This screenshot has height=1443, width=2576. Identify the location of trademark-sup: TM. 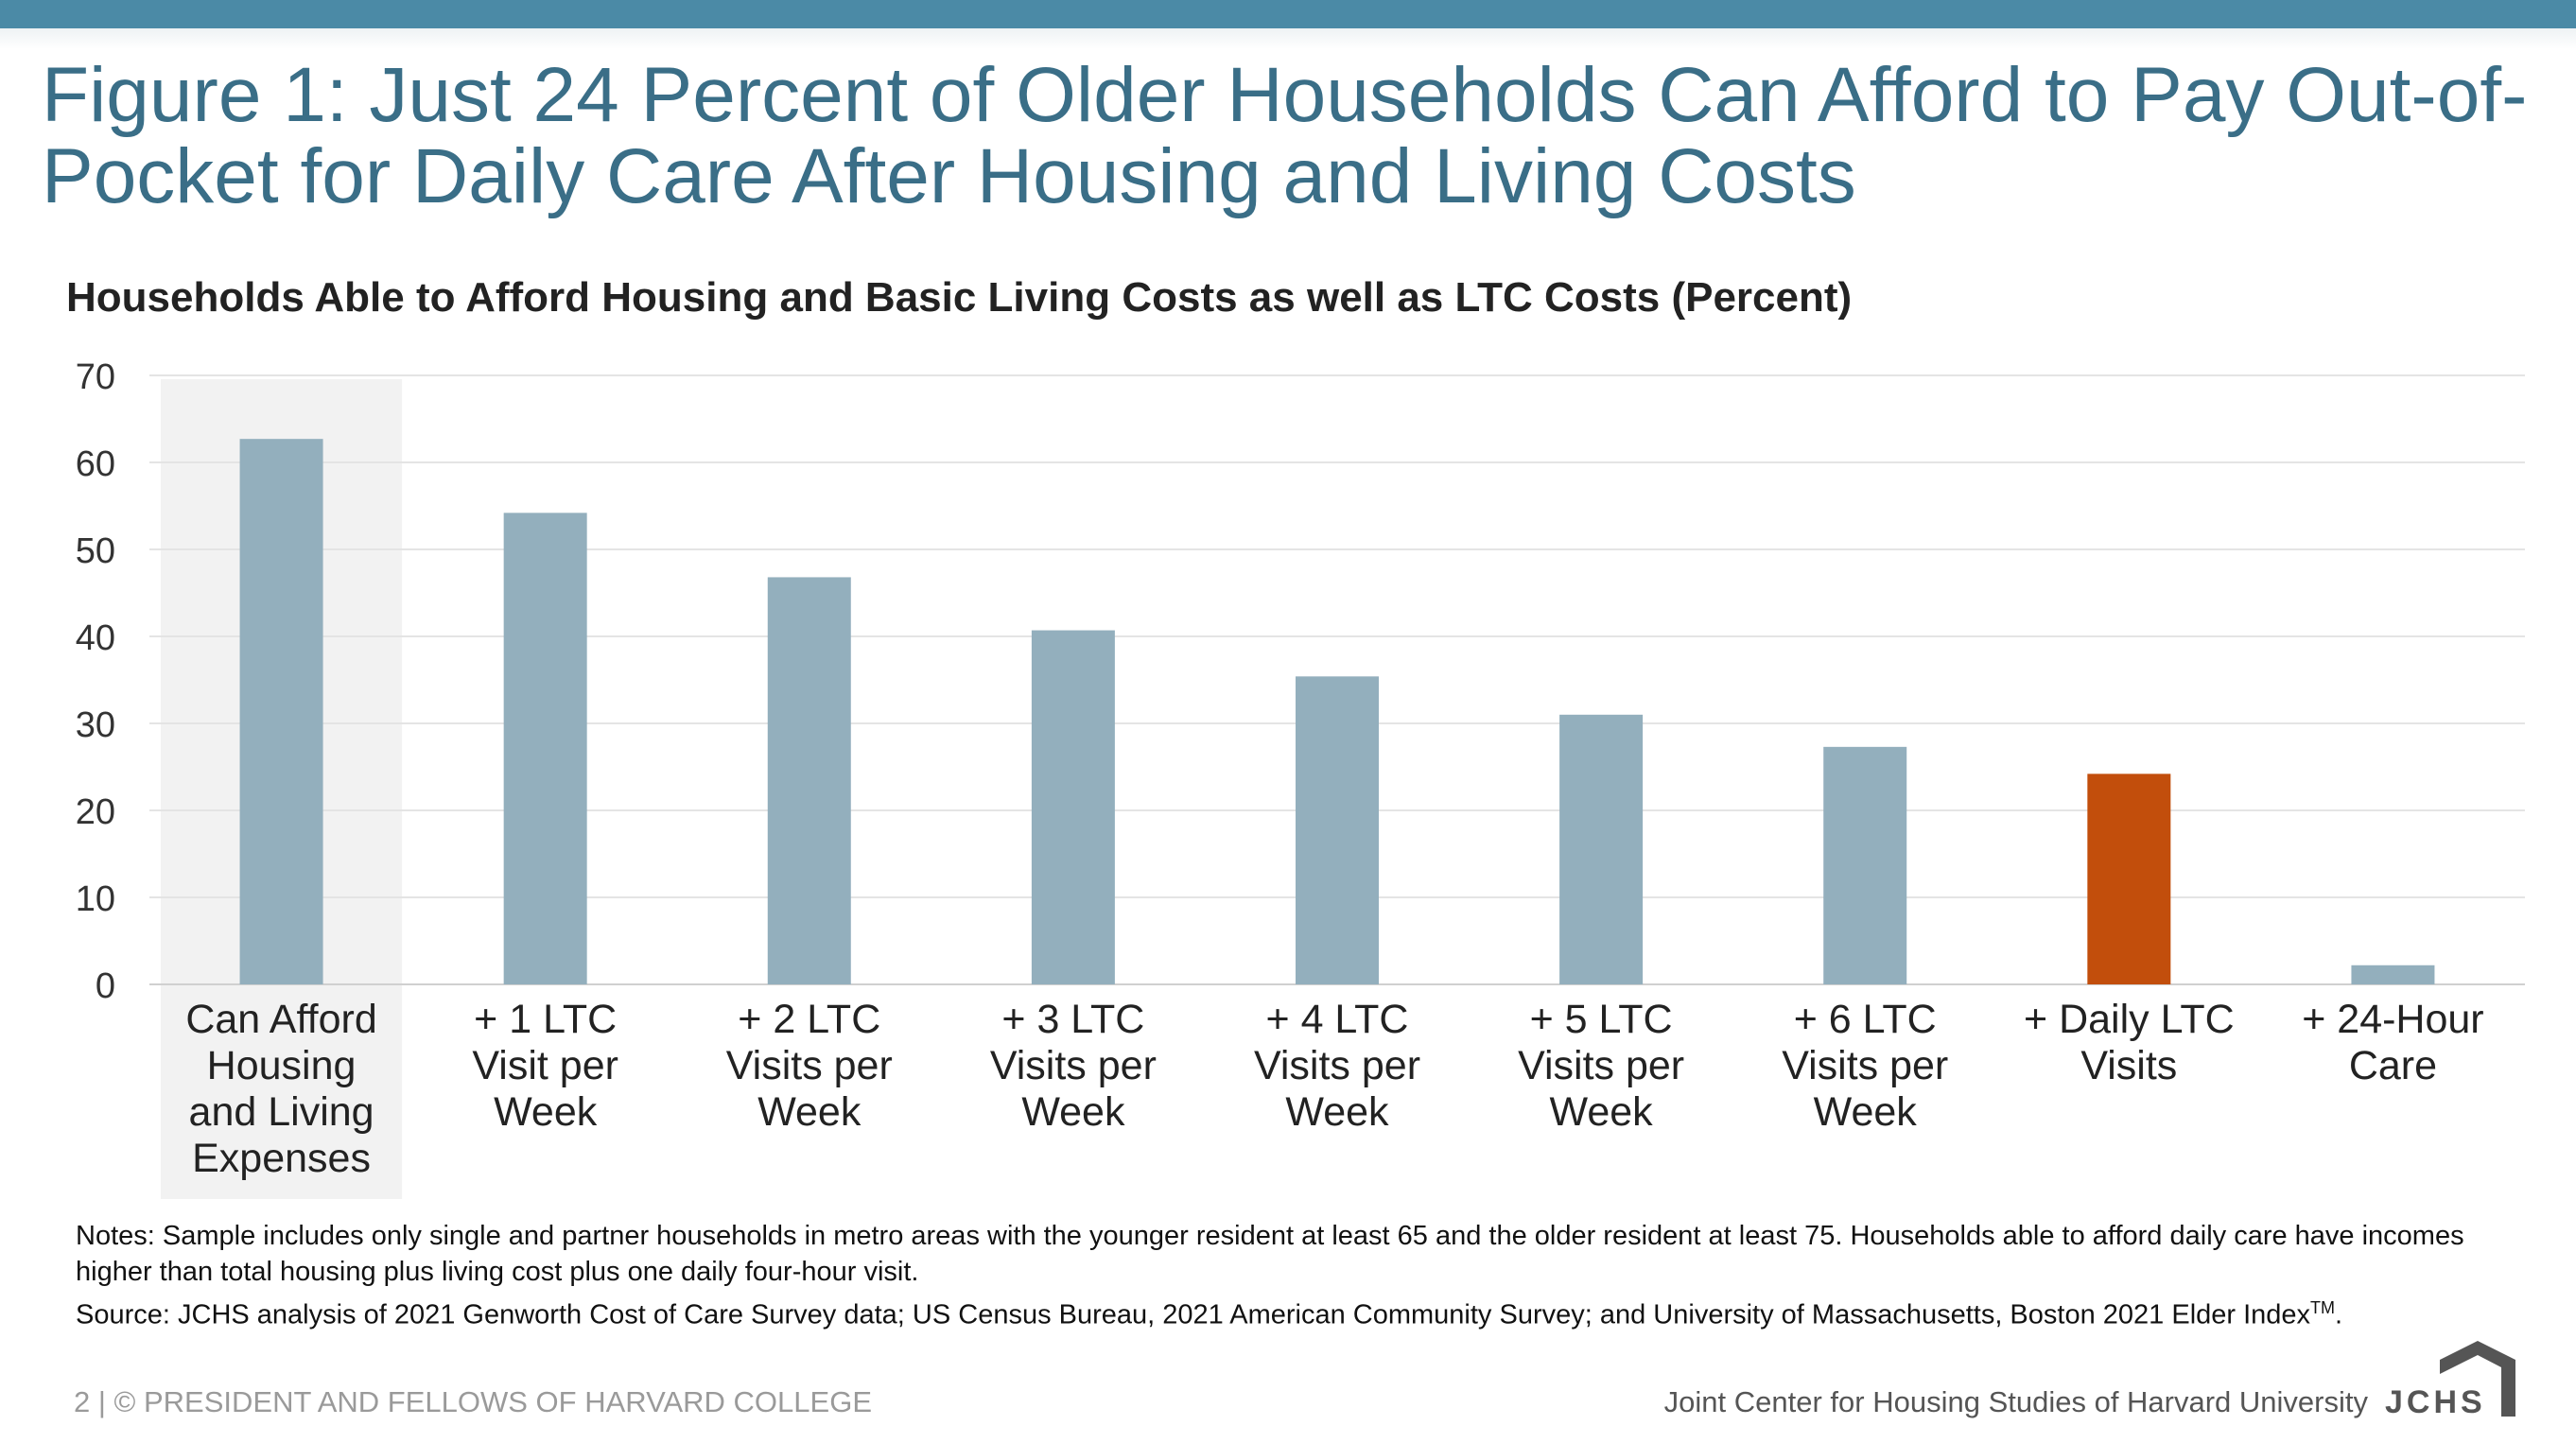
(2323, 1308).